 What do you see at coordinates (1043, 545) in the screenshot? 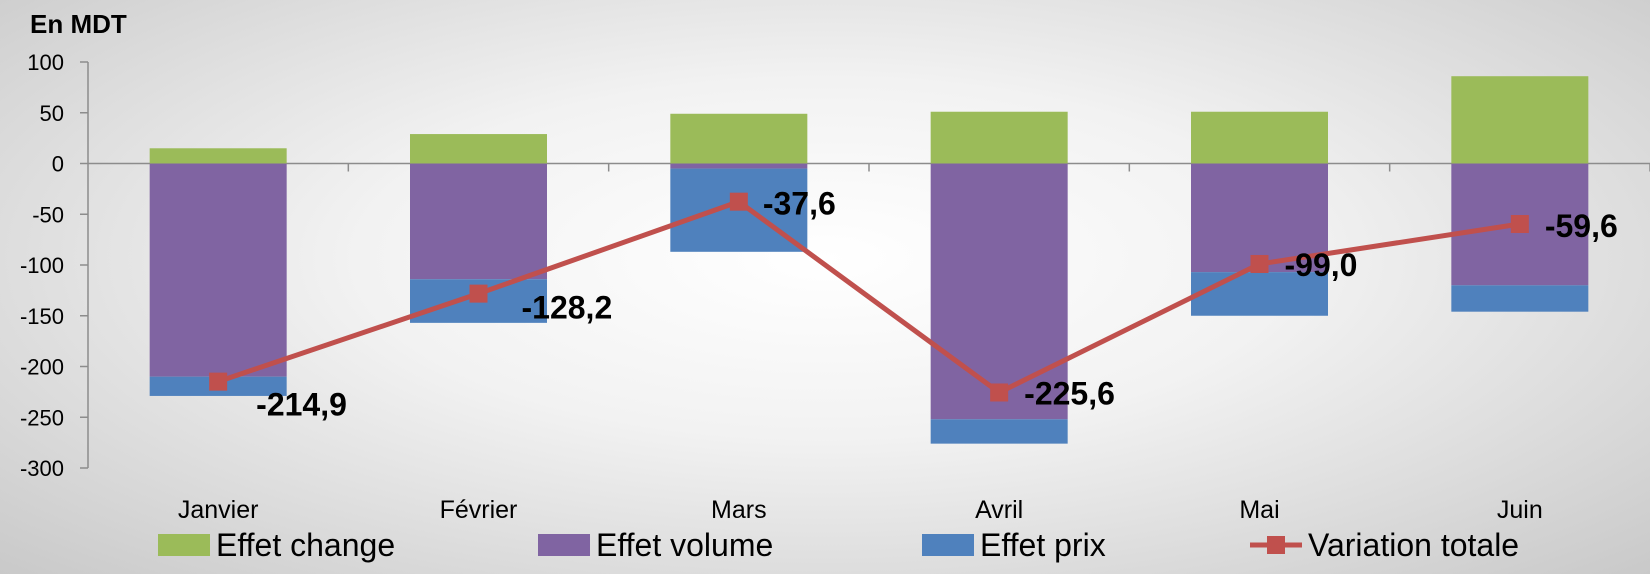
I see `legend-label: Effet prix` at bounding box center [1043, 545].